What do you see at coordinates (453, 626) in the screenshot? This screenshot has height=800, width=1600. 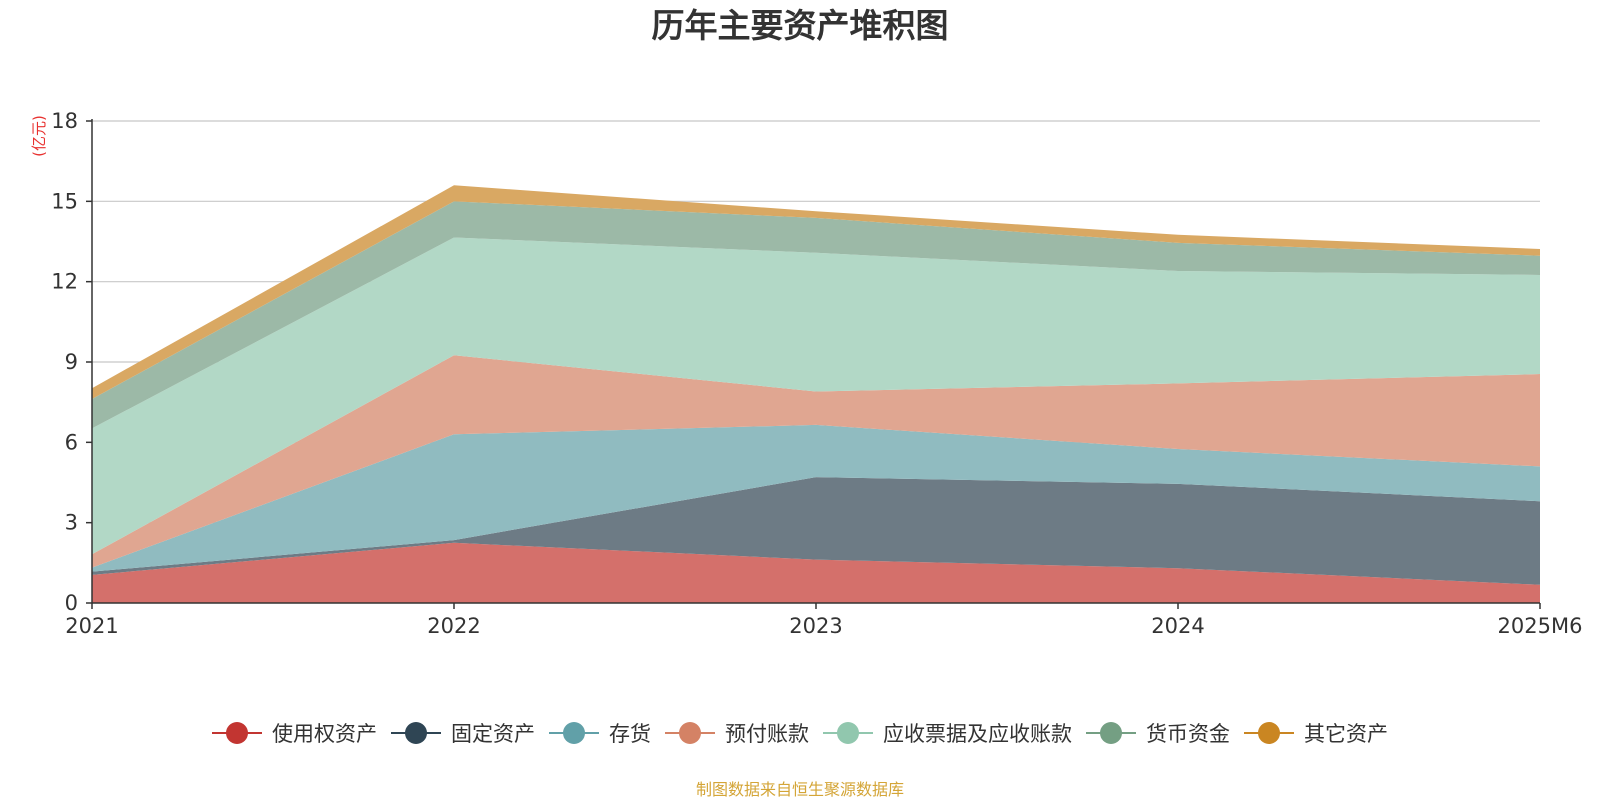 I see `x-tick-label: 2022` at bounding box center [453, 626].